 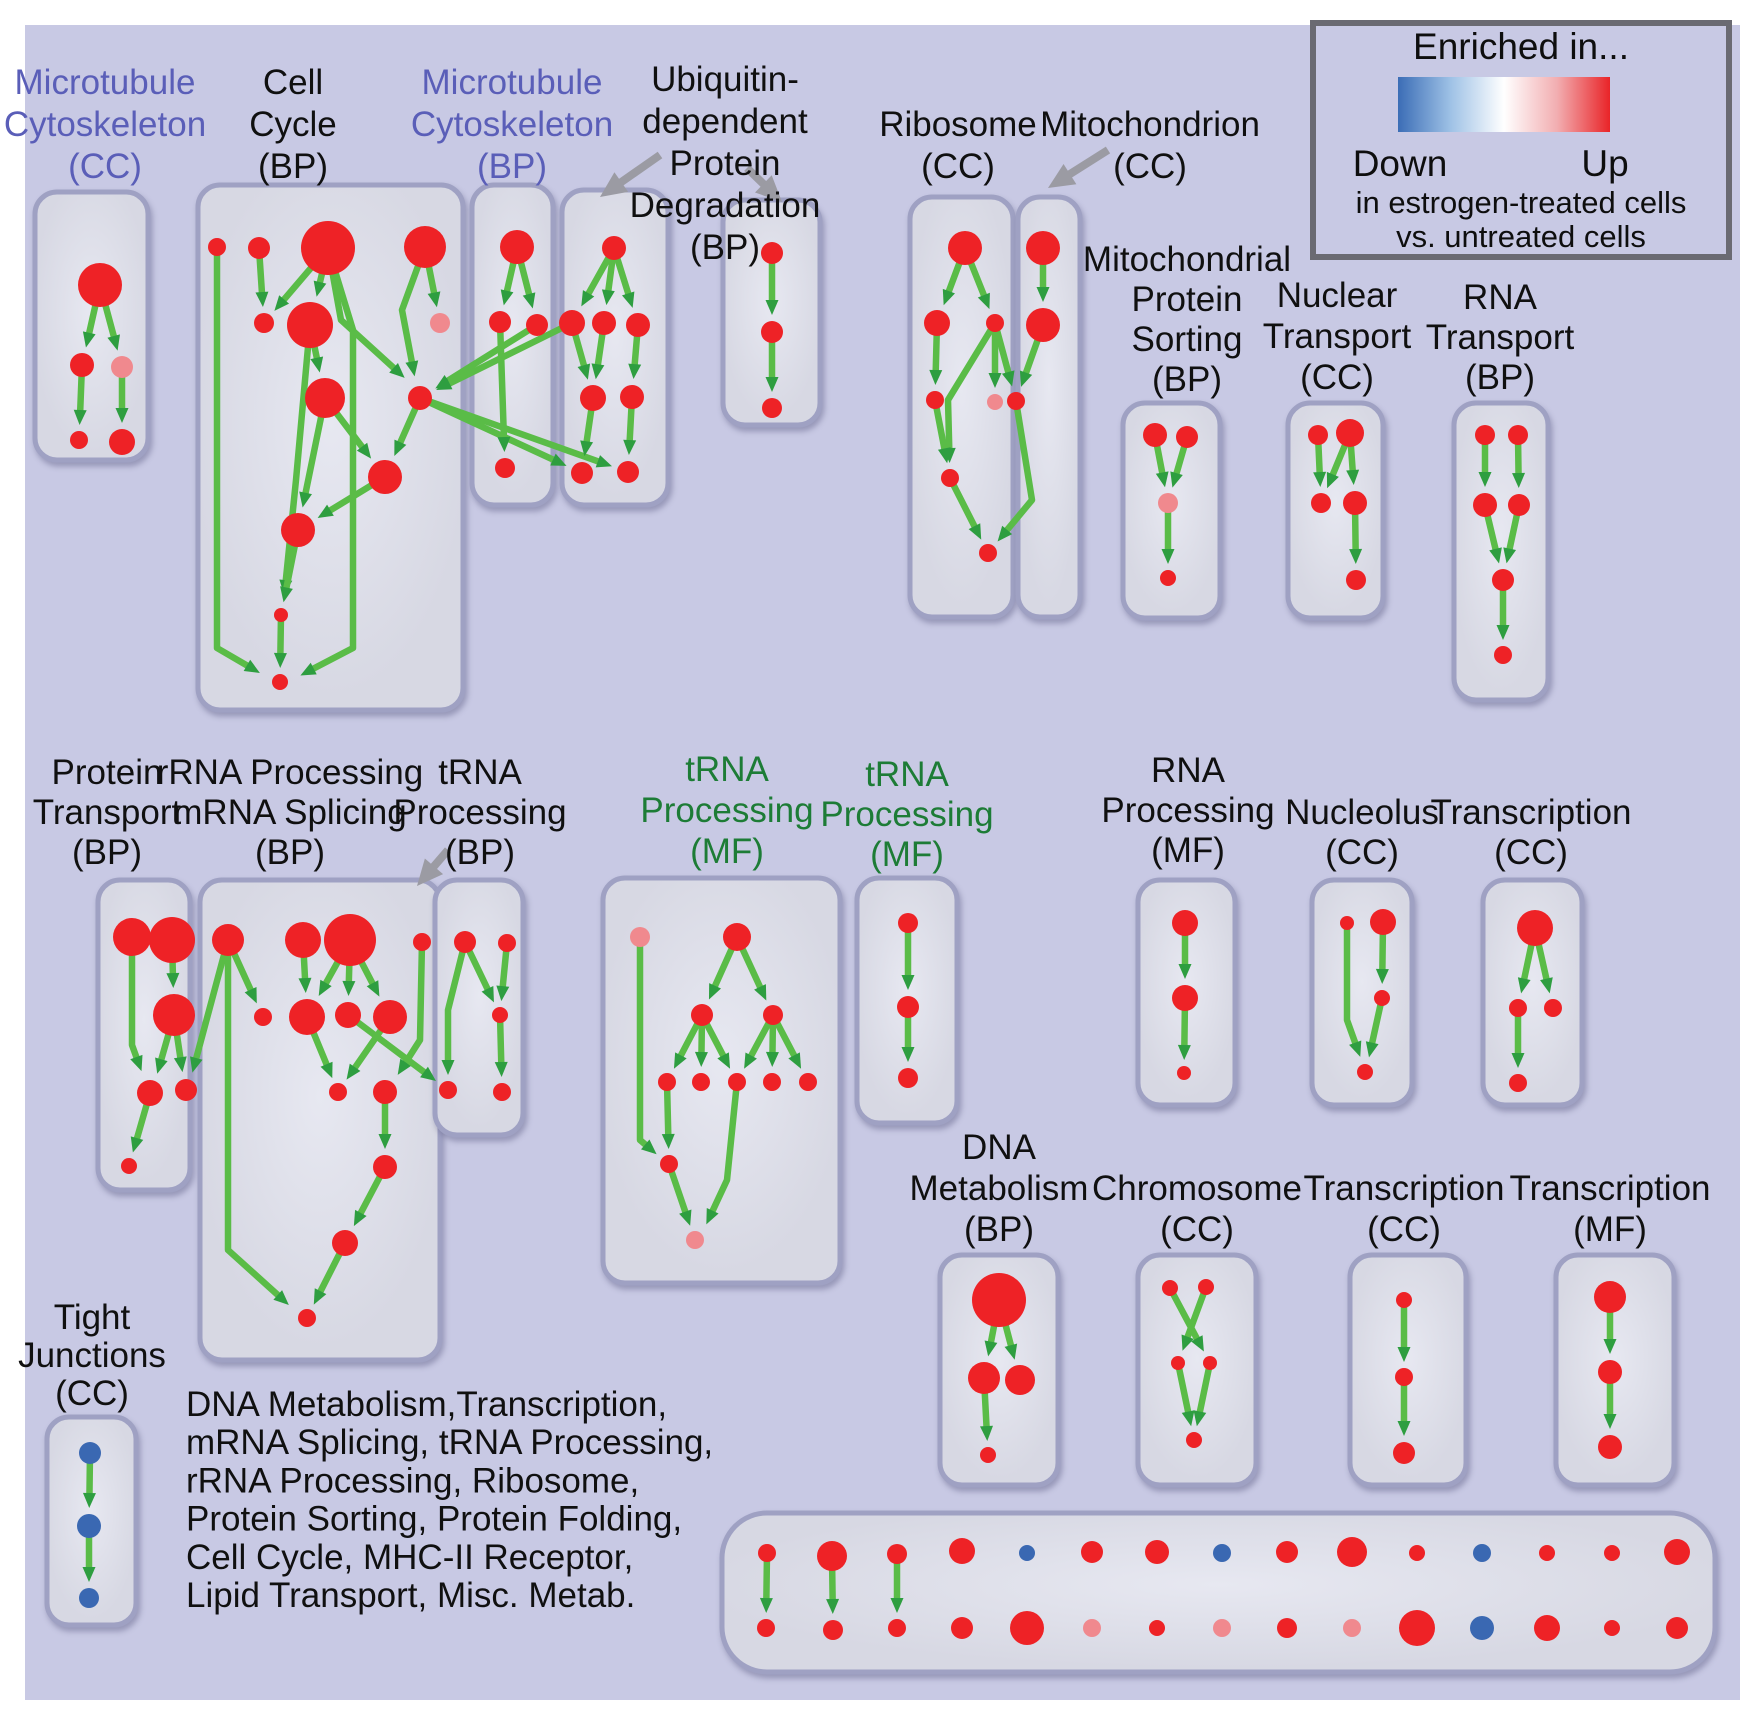 What do you see at coordinates (290, 812) in the screenshot?
I see `label-rrna-processing-mrna-splicing-bp: rRNA Processing mRNA Splicing (BP)` at bounding box center [290, 812].